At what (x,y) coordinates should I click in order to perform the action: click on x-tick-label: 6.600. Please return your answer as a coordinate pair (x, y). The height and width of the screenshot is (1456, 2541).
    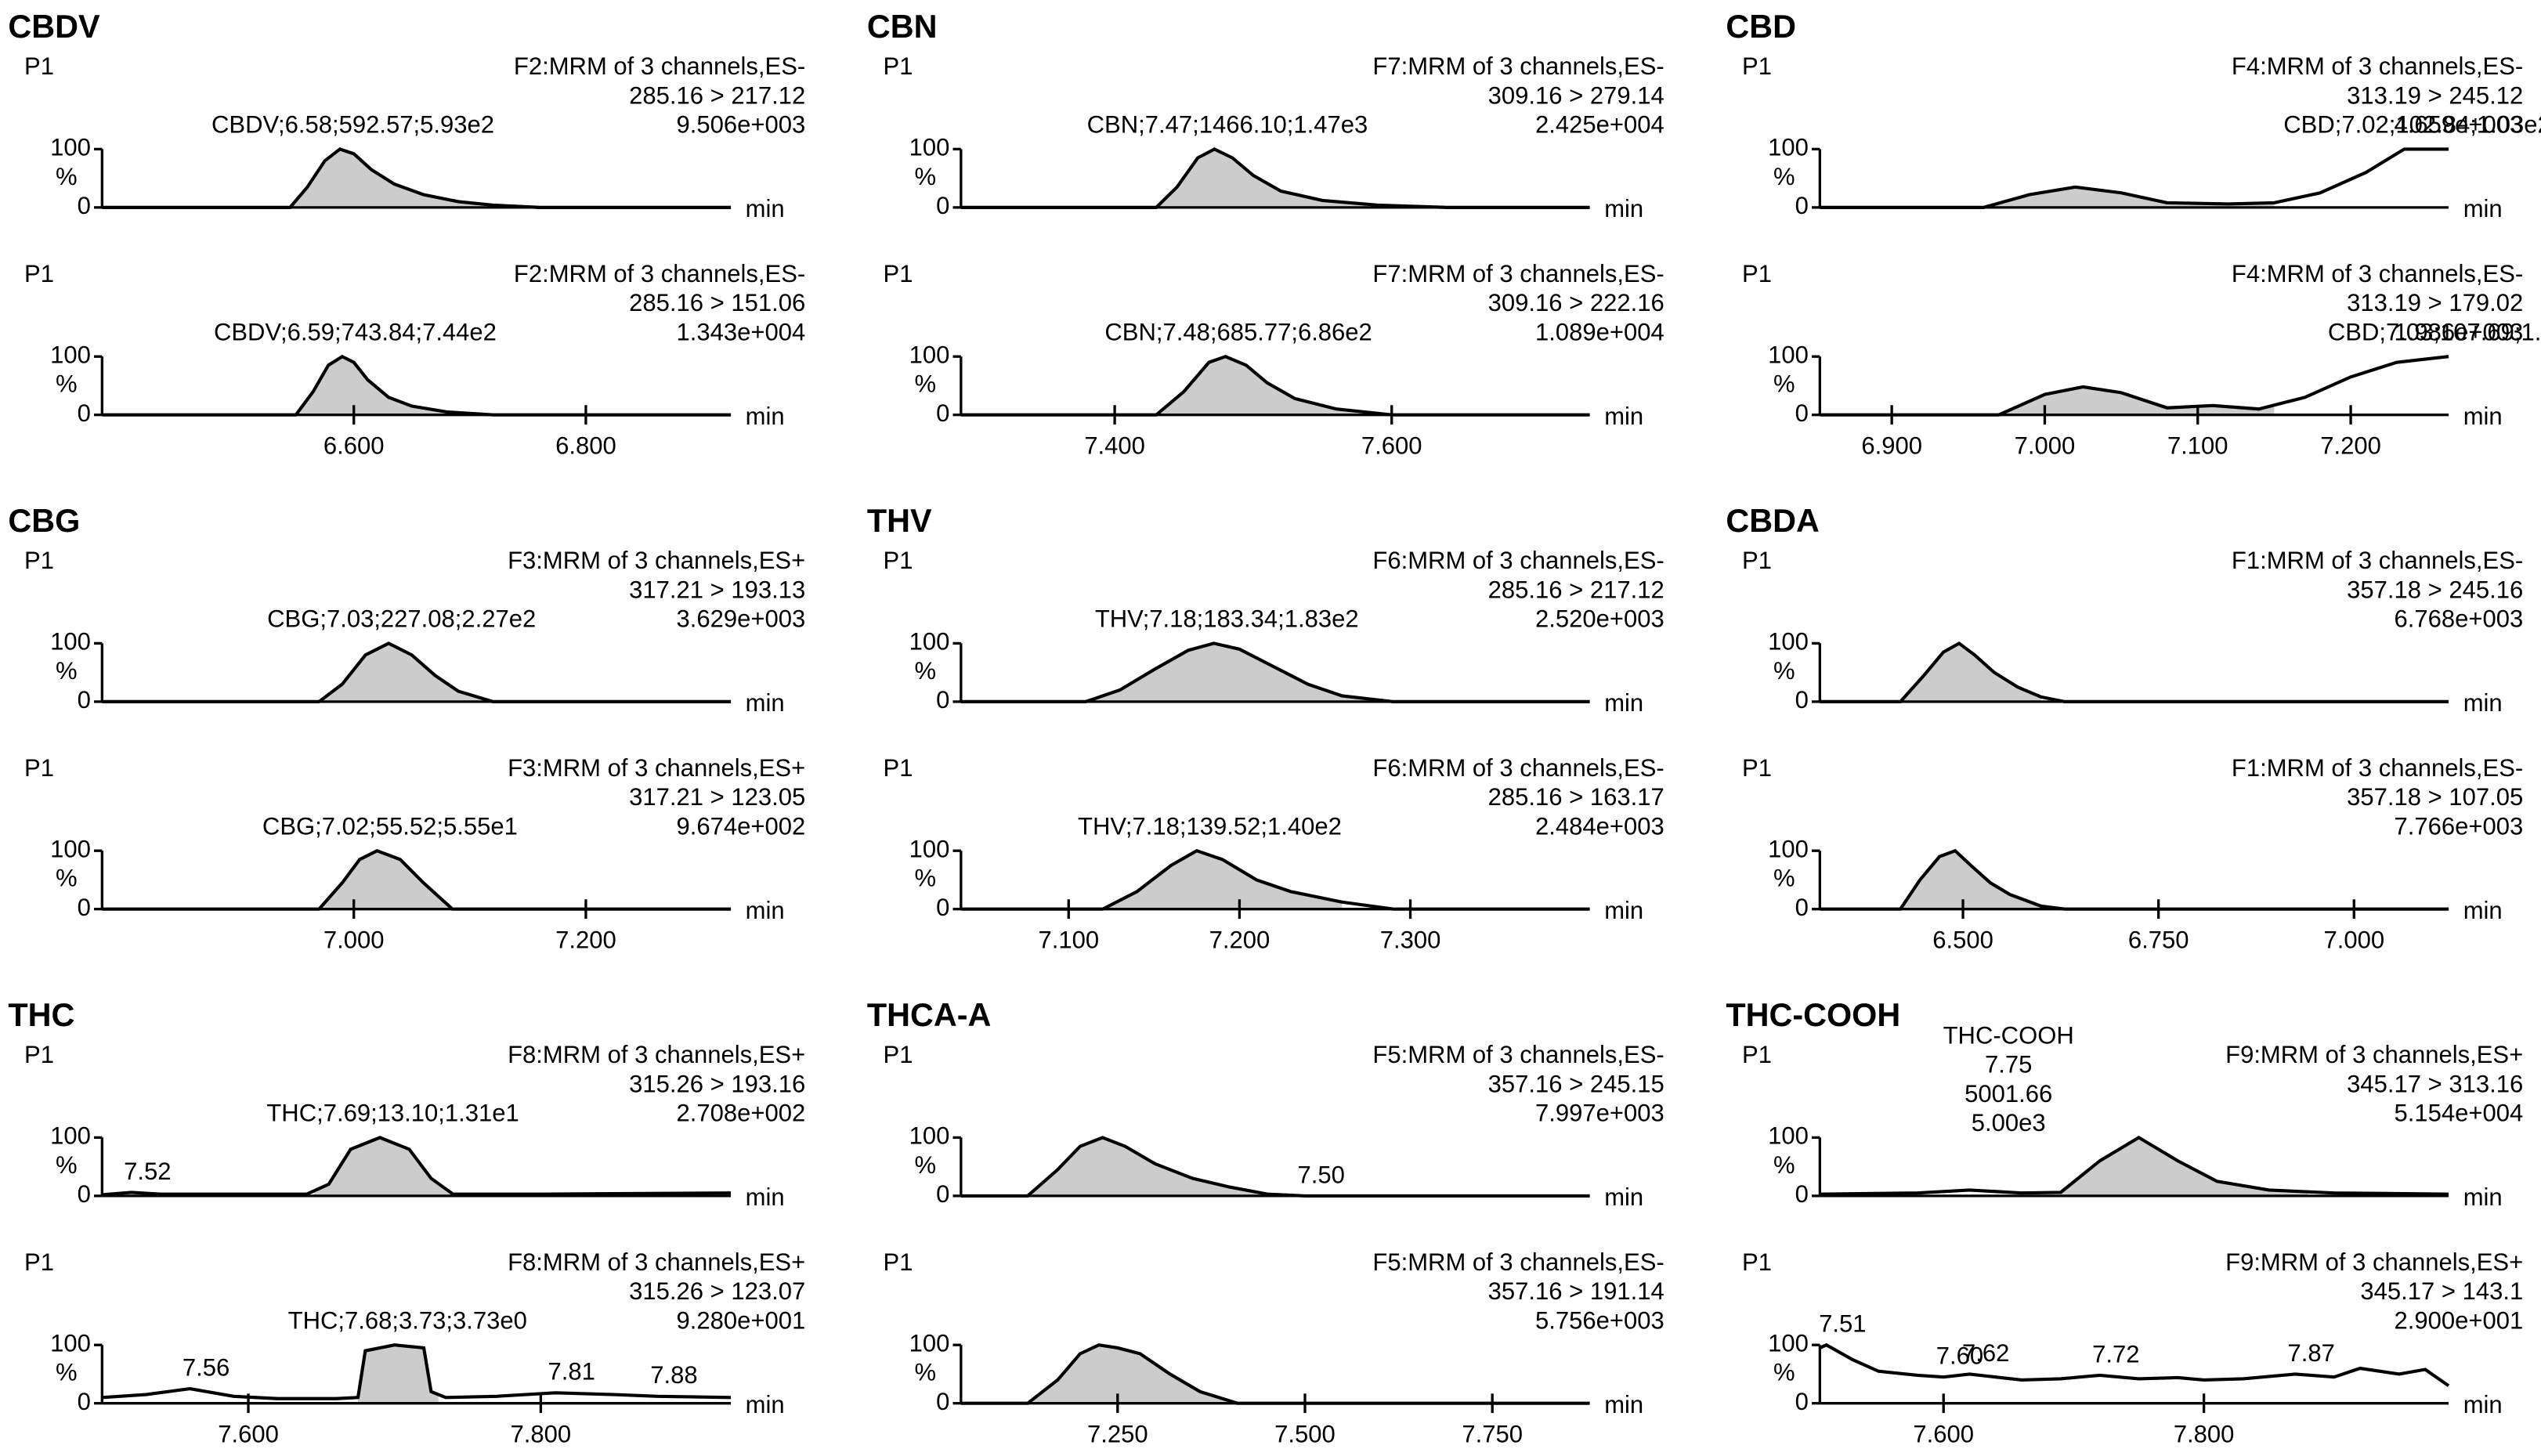
    Looking at the image, I should click on (354, 445).